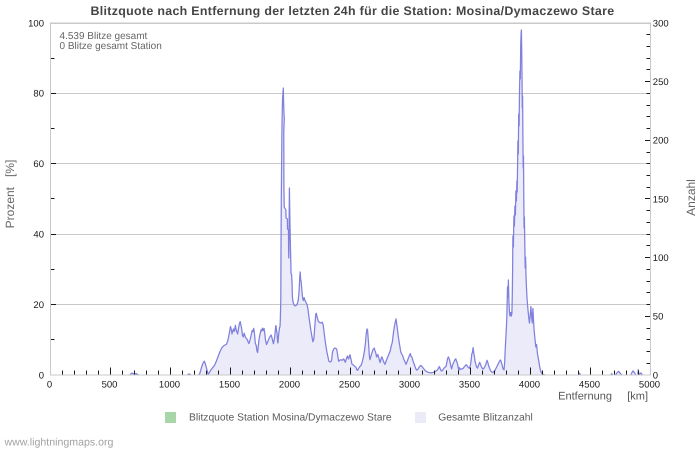  What do you see at coordinates (111, 46) in the screenshot?
I see `svg-text: 0 Blitze gesamt Station` at bounding box center [111, 46].